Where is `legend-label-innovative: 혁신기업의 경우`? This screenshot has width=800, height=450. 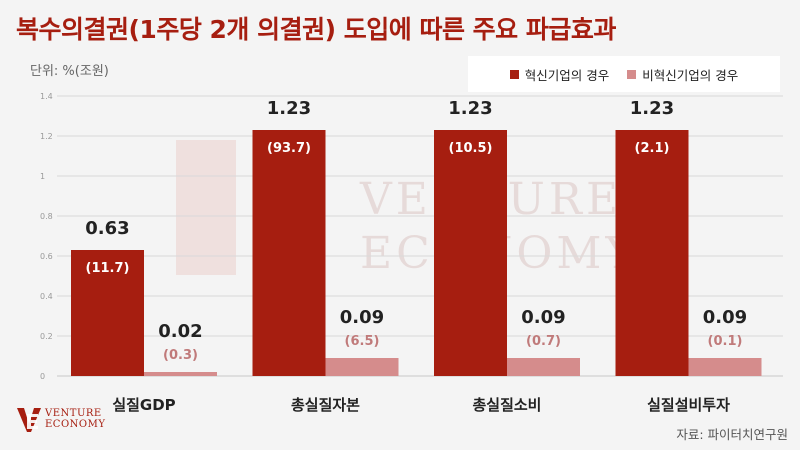 legend-label-innovative: 혁신기업의 경우 is located at coordinates (567, 75).